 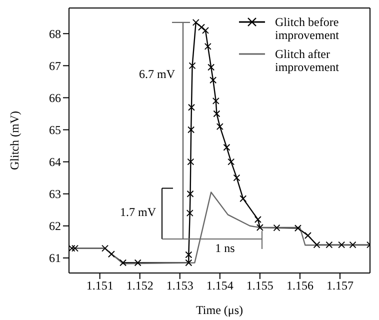 What do you see at coordinates (307, 28) in the screenshot?
I see `legend-label: Glitch before improvement` at bounding box center [307, 28].